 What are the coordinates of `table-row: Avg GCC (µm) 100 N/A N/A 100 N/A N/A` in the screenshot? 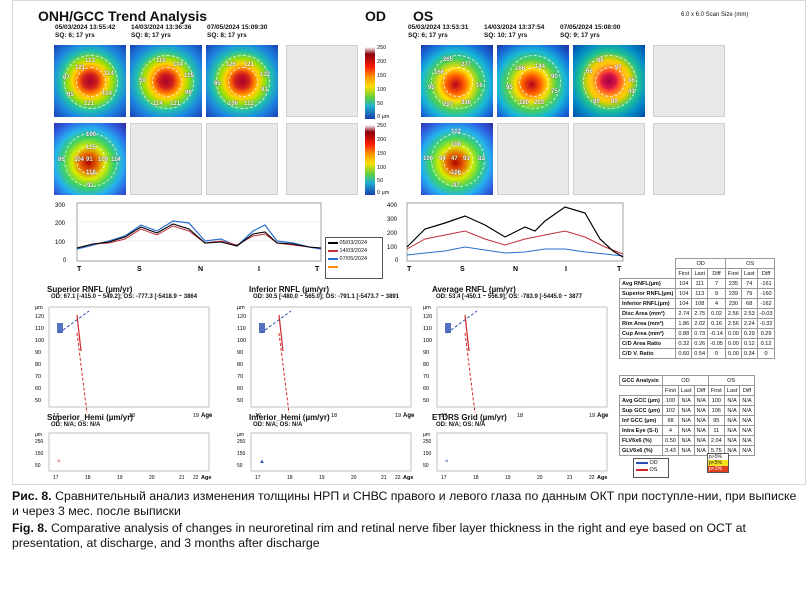 It's located at (686, 400).